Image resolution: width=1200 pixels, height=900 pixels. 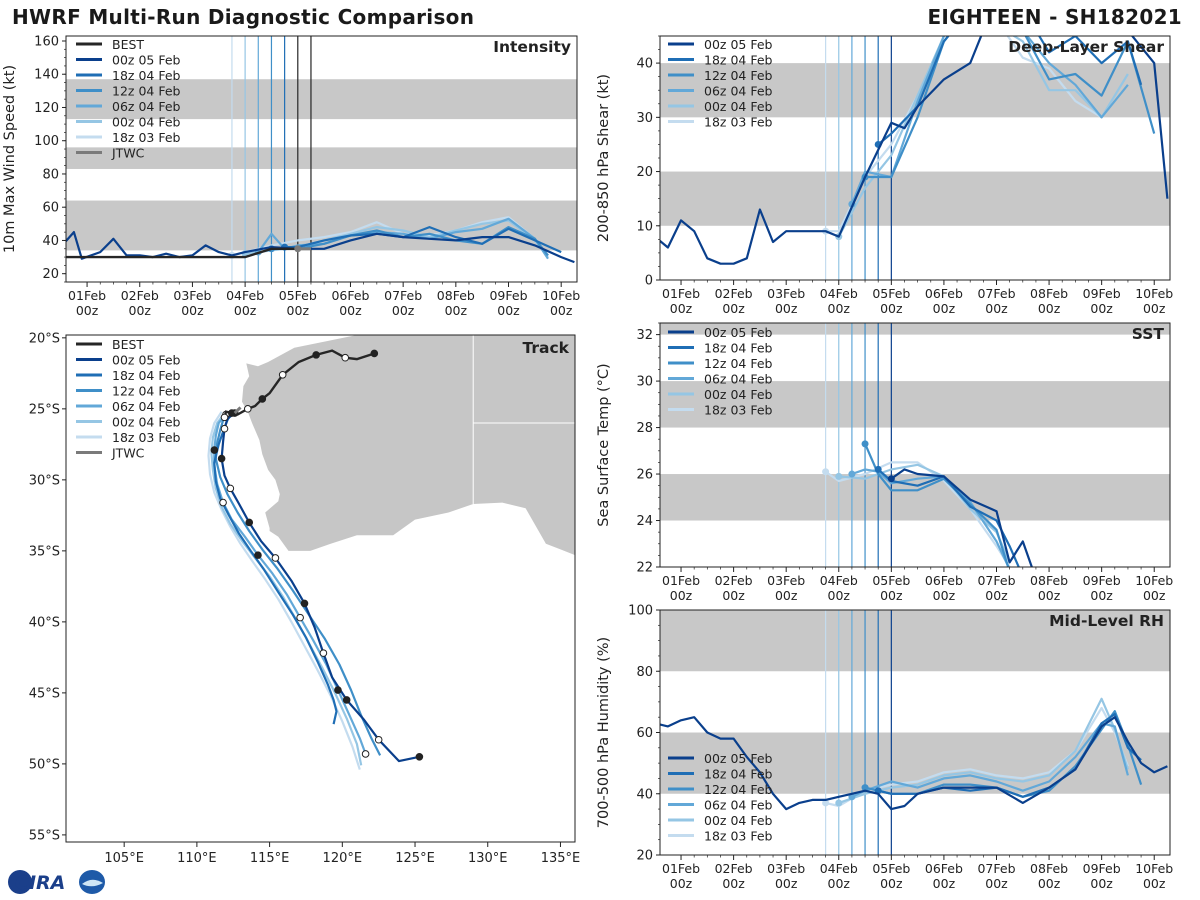 I want to click on y-tick-label: 22, so click(x=644, y=568).